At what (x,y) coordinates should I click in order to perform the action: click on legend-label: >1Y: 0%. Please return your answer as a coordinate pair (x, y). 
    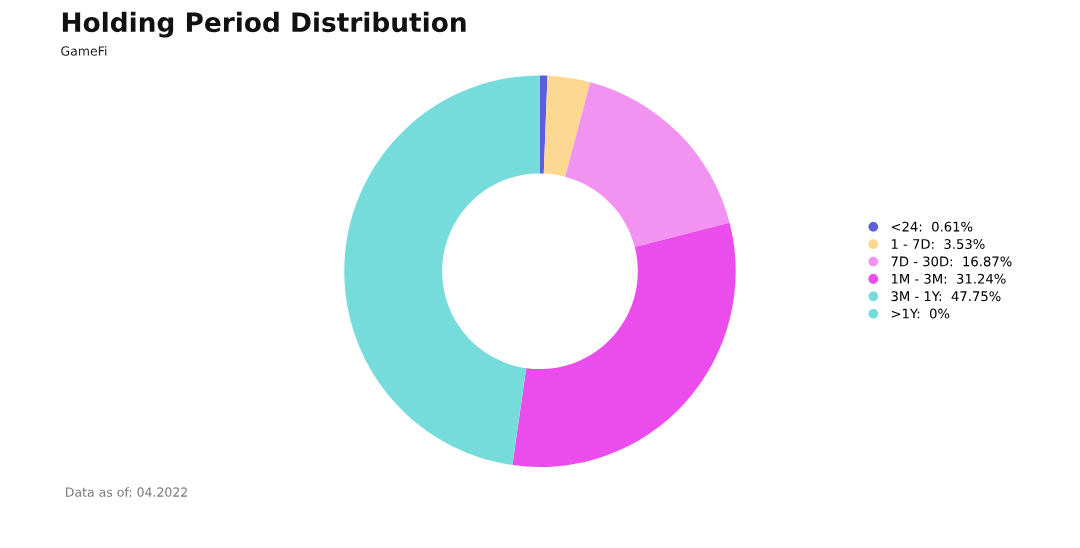
    Looking at the image, I should click on (920, 313).